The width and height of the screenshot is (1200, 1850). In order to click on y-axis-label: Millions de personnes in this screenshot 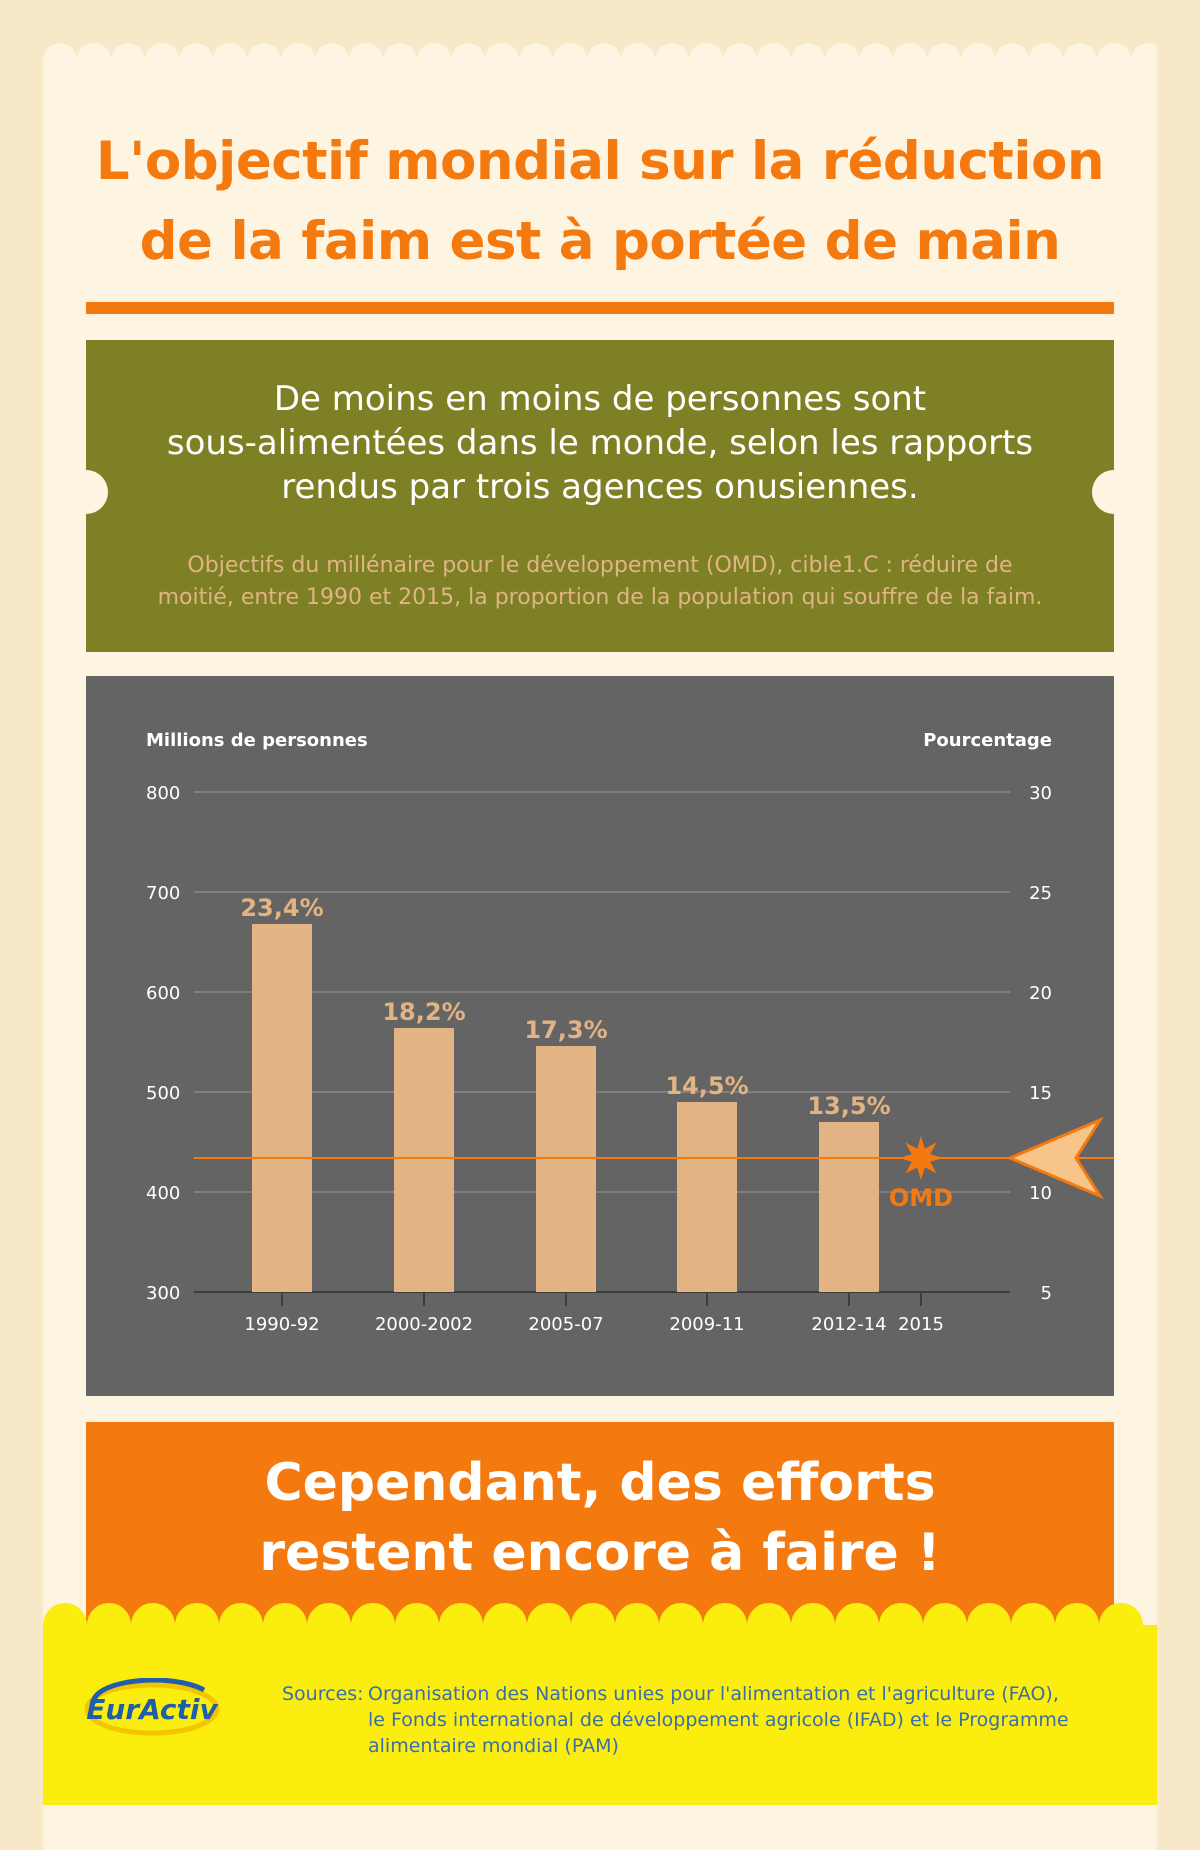, I will do `click(257, 740)`.